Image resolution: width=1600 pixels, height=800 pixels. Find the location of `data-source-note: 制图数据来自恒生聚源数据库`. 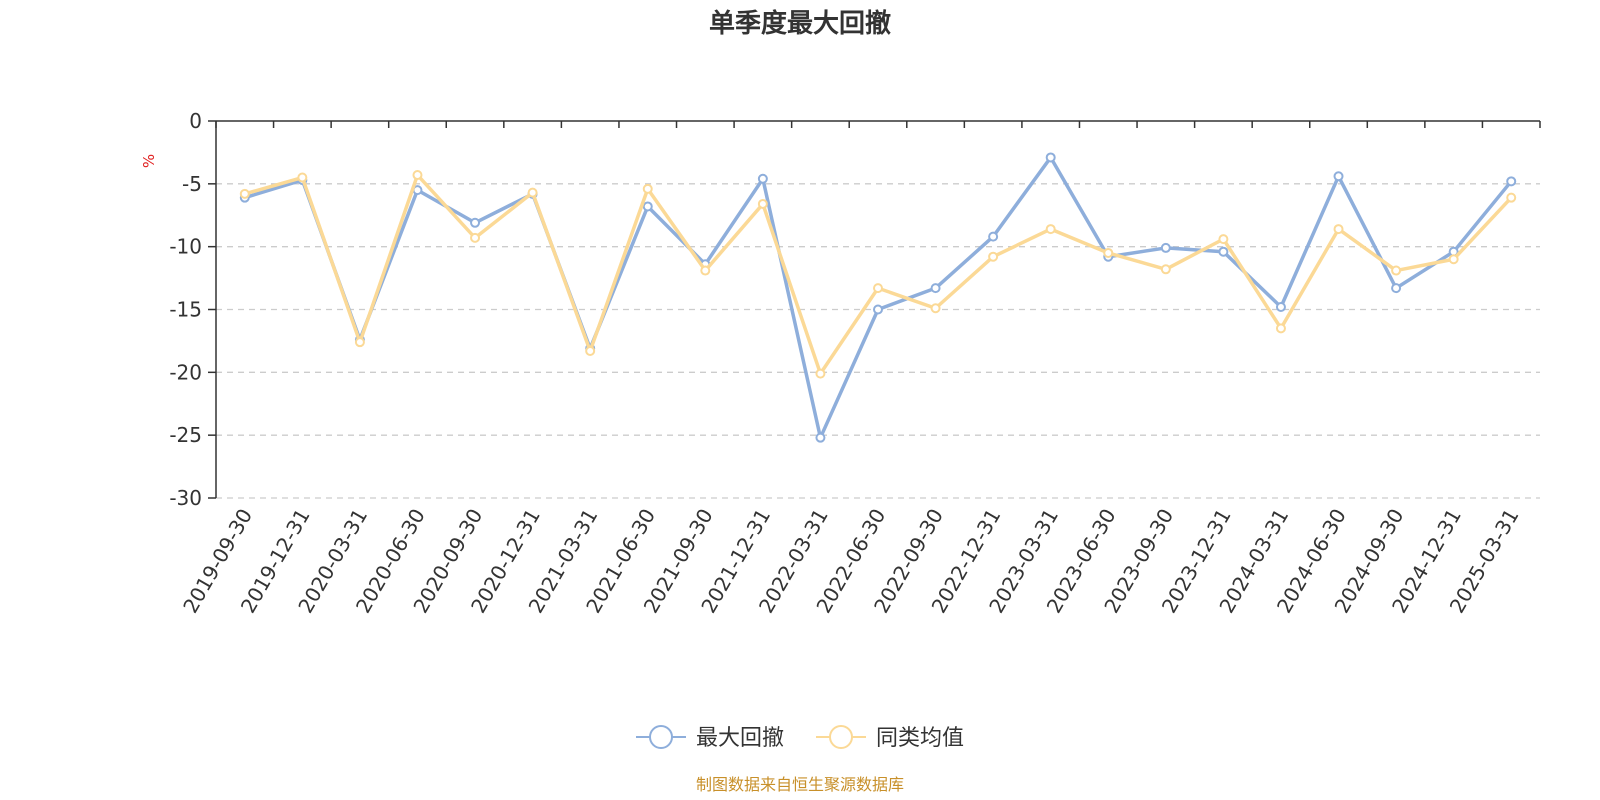

data-source-note: 制图数据来自恒生聚源数据库 is located at coordinates (800, 784).